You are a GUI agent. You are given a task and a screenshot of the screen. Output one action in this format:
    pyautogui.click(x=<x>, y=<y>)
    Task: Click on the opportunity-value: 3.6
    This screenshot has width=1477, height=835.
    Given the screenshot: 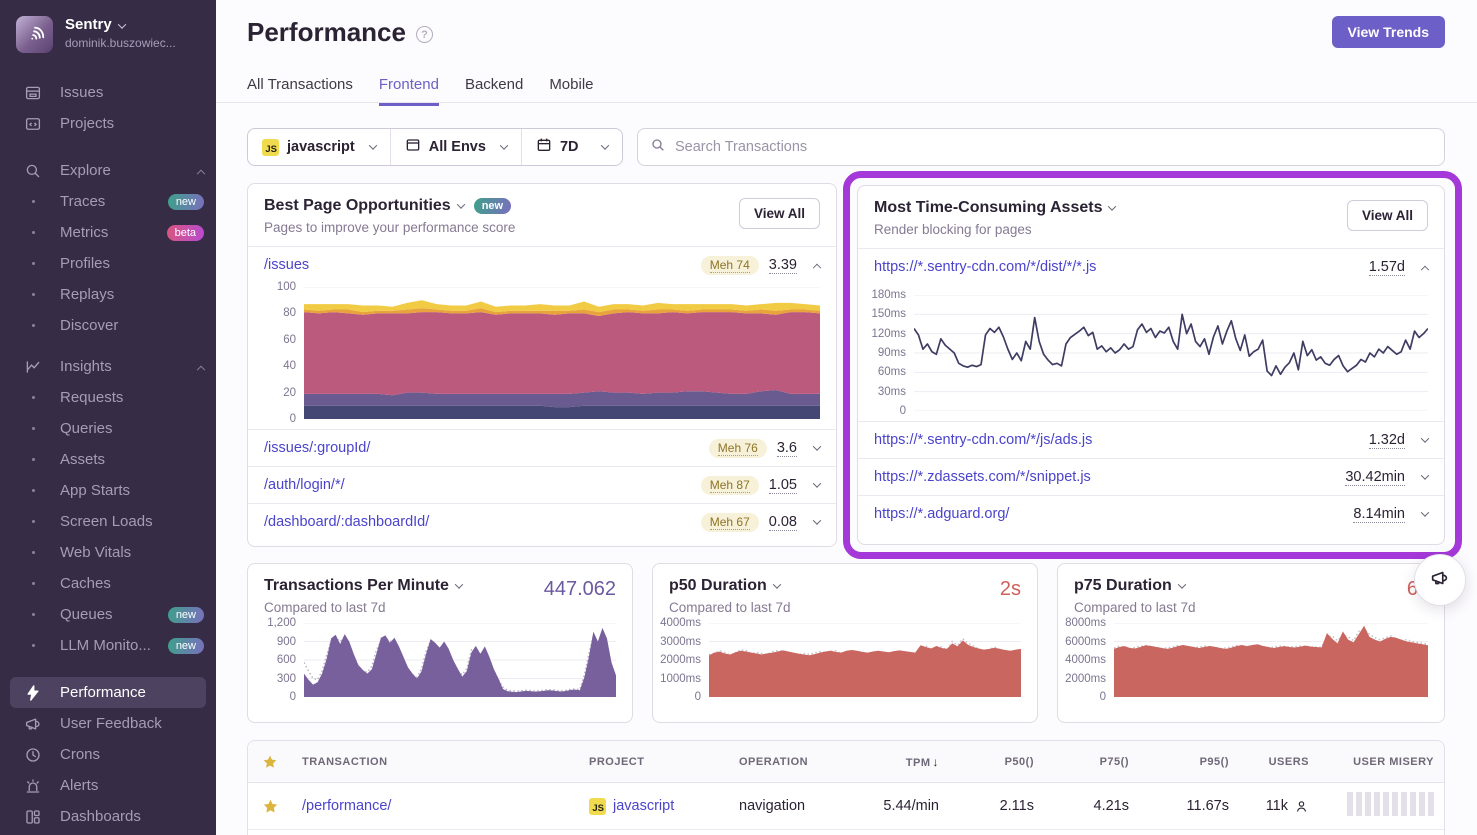 What is the action you would take?
    pyautogui.click(x=786, y=448)
    